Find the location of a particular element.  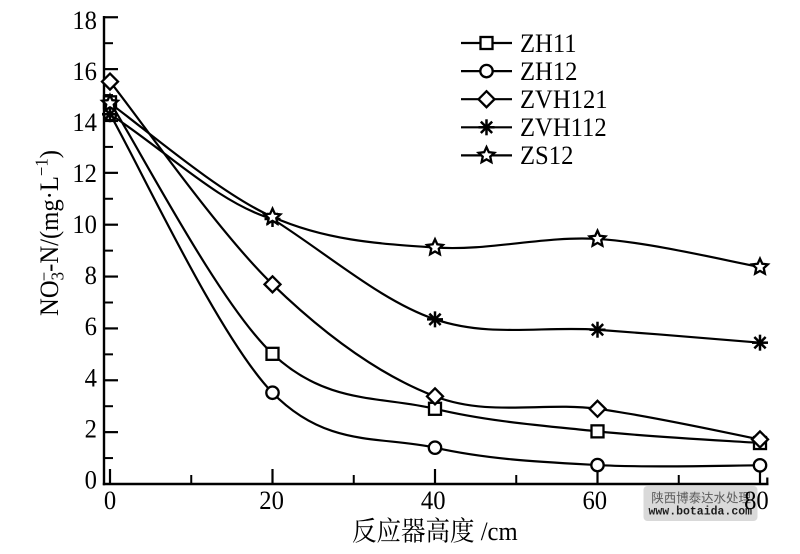

svg-text: 18 is located at coordinates (84, 20).